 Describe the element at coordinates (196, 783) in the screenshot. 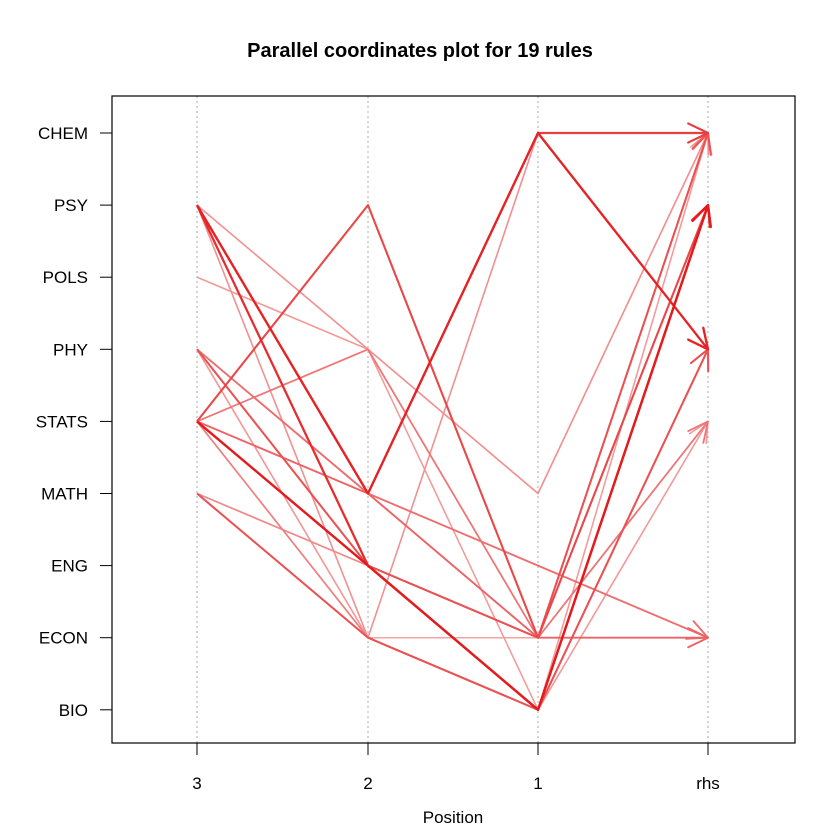

I see `x-tick-label-3: 3` at that location.